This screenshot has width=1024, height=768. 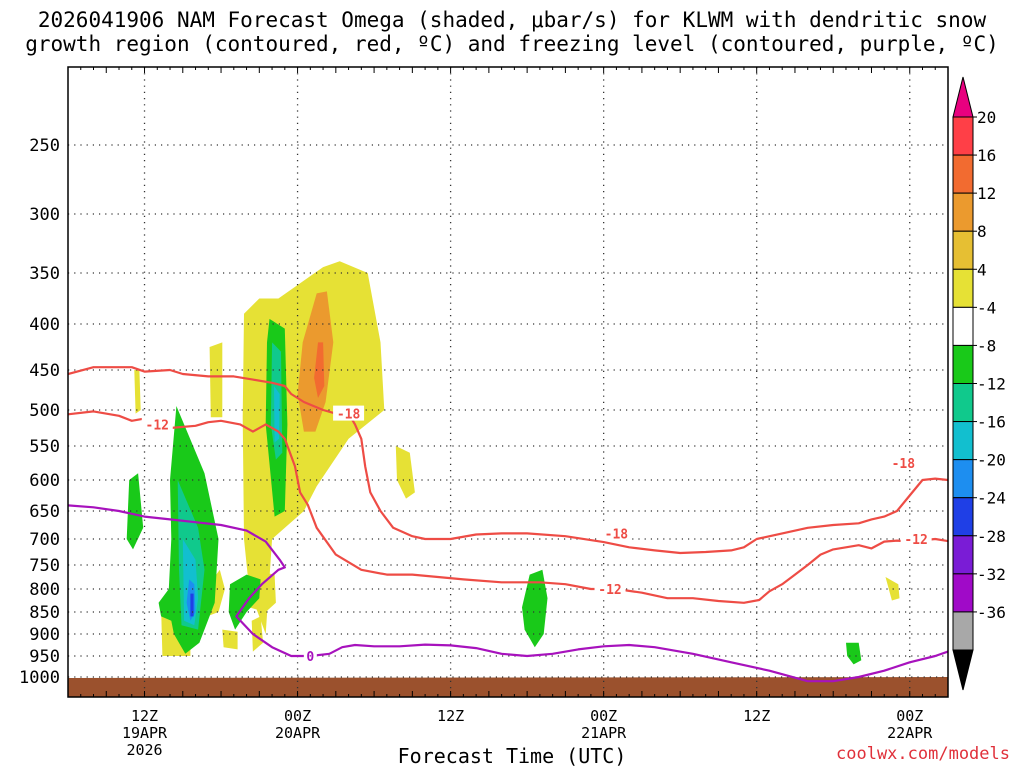 What do you see at coordinates (986, 345) in the screenshot?
I see `colorbar-label: -8` at bounding box center [986, 345].